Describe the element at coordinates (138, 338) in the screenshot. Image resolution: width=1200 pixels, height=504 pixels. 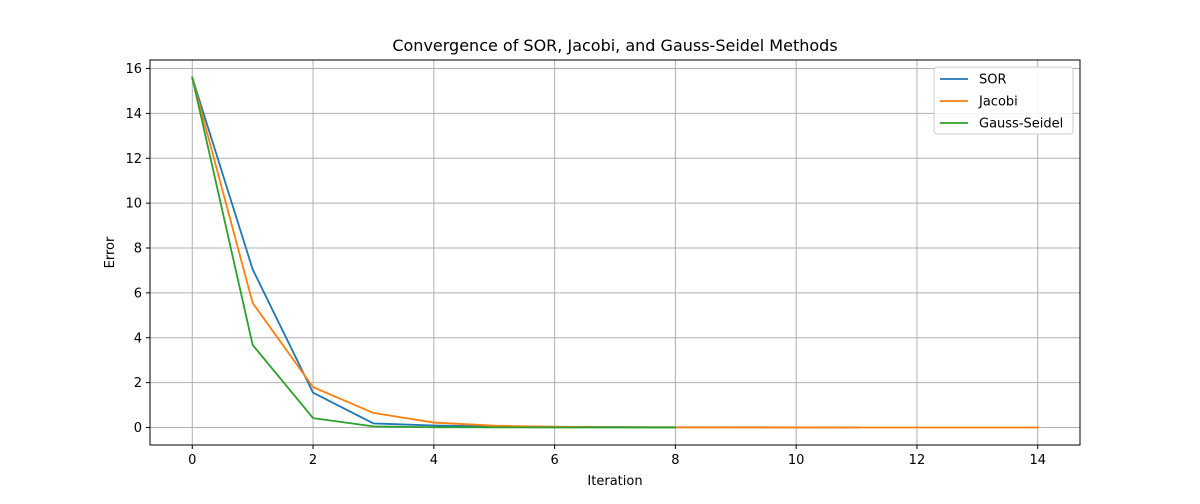
I see `y-tick-label: 4` at that location.